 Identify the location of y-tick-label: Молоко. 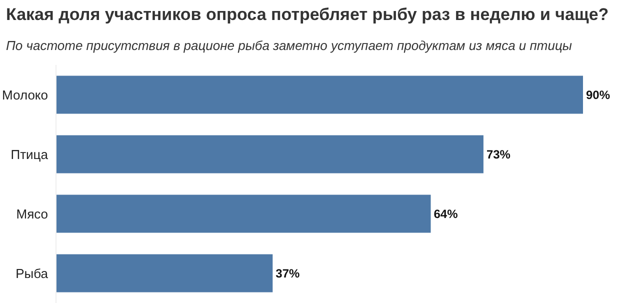
(25, 94).